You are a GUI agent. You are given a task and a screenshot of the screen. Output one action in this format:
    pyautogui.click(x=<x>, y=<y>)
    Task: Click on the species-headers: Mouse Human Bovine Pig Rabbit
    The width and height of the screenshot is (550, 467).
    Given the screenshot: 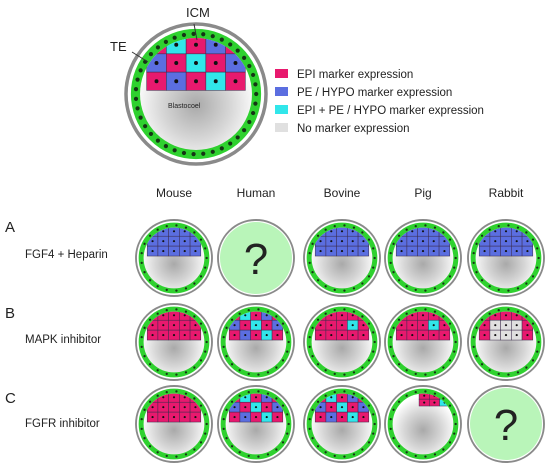 What is the action you would take?
    pyautogui.click(x=340, y=193)
    